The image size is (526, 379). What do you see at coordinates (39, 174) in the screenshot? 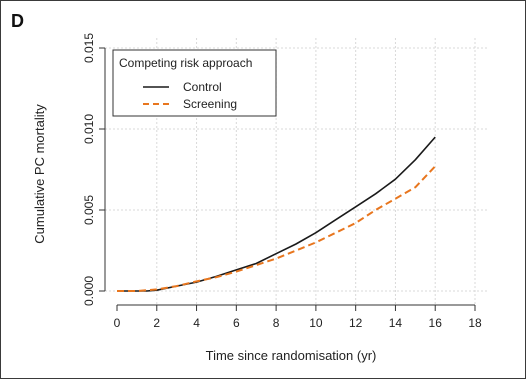
I see `y-axis-label: Cumulative PC mortality` at bounding box center [39, 174].